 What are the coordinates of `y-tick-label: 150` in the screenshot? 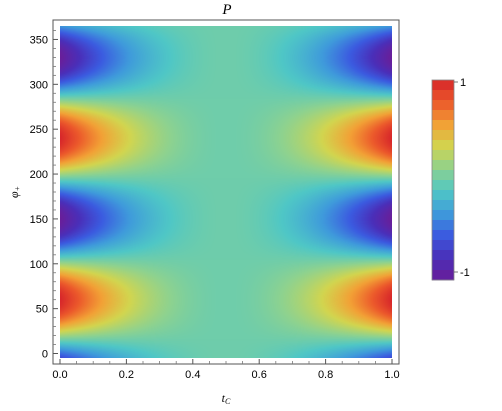 It's located at (39, 220).